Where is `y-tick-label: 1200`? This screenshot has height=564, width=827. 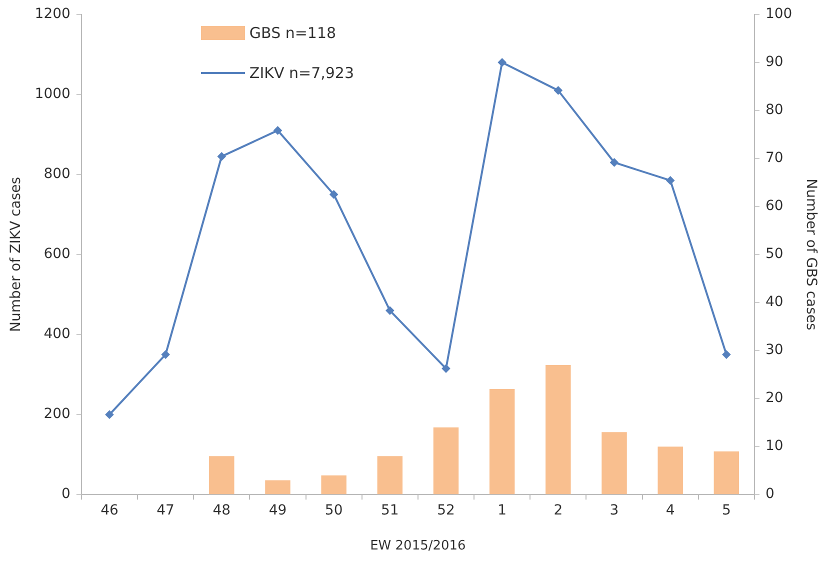 y-tick-label: 1200 is located at coordinates (52, 14).